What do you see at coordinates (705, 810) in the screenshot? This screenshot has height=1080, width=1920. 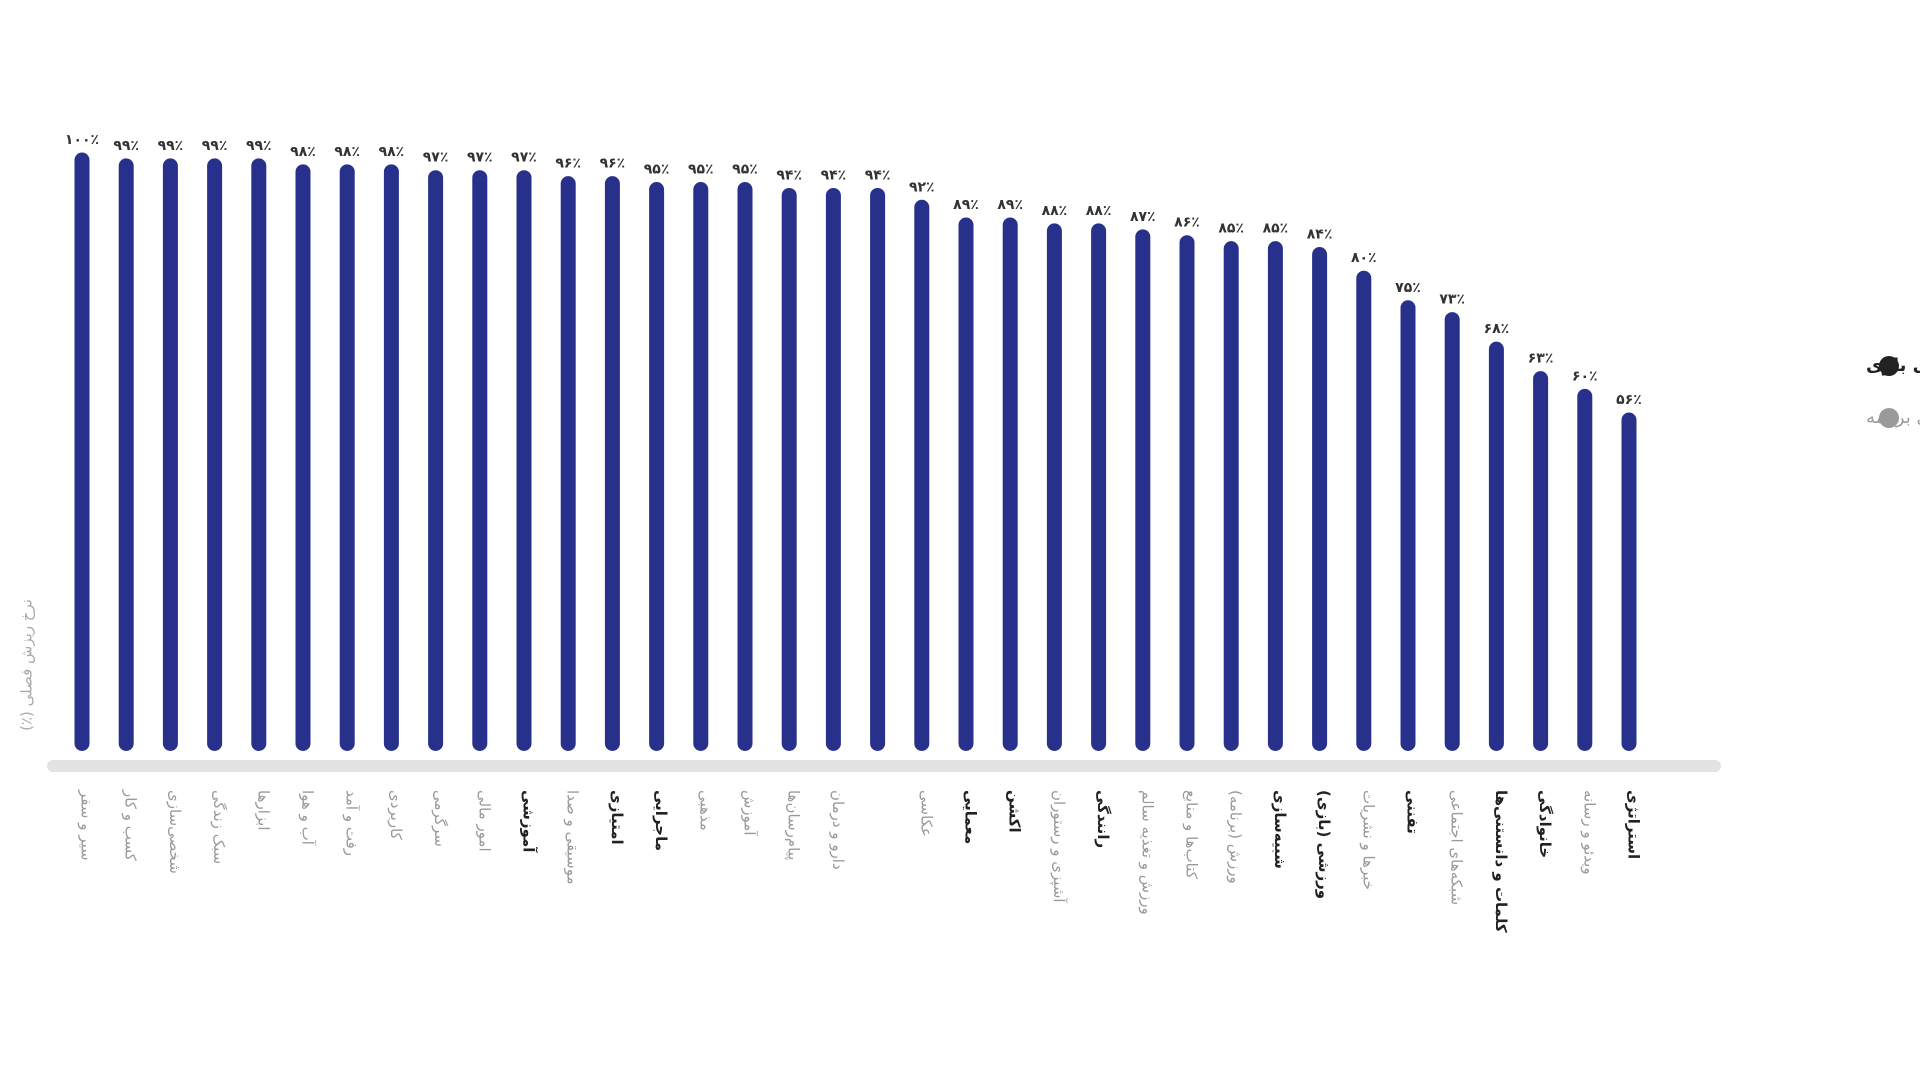 I see `x-tick-label: مذهبی` at bounding box center [705, 810].